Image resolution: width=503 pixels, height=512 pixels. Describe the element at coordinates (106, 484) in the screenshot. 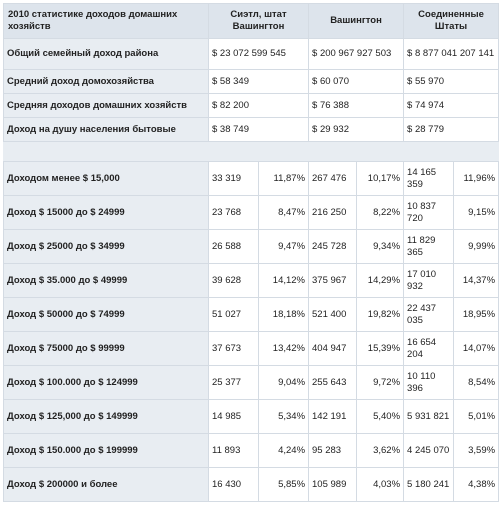

I see `row-label: Доход $ 200000 и более` at that location.